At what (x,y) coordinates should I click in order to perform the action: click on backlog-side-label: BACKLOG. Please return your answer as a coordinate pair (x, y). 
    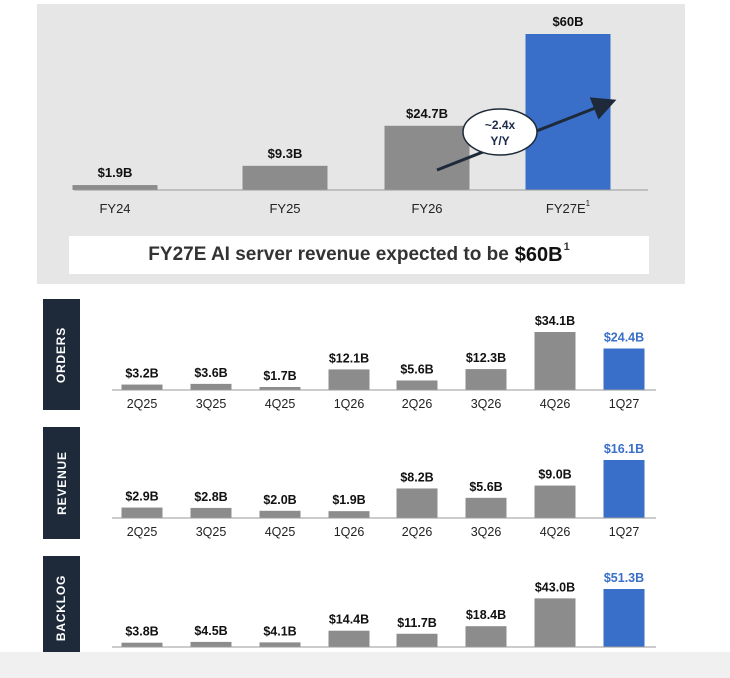
    Looking at the image, I should click on (61, 607).